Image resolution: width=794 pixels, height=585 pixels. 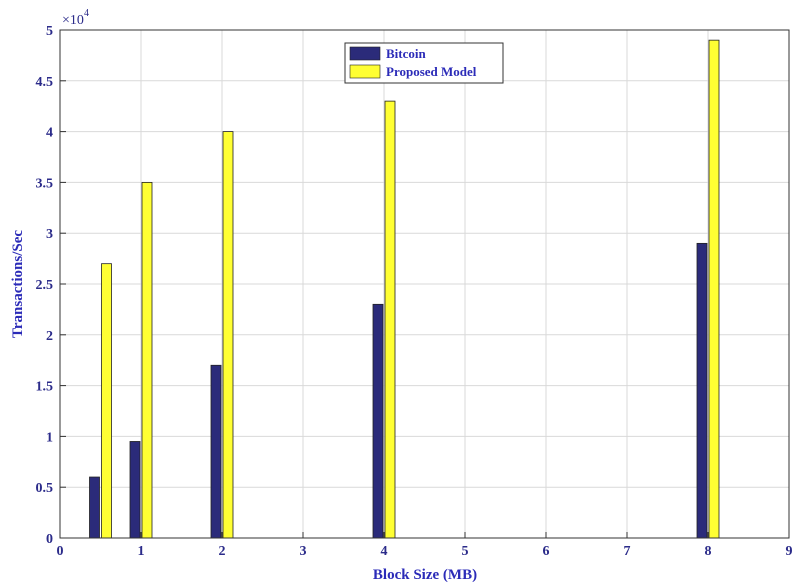 What do you see at coordinates (406, 53) in the screenshot?
I see `legend-label-bitcoin: Bitcoin` at bounding box center [406, 53].